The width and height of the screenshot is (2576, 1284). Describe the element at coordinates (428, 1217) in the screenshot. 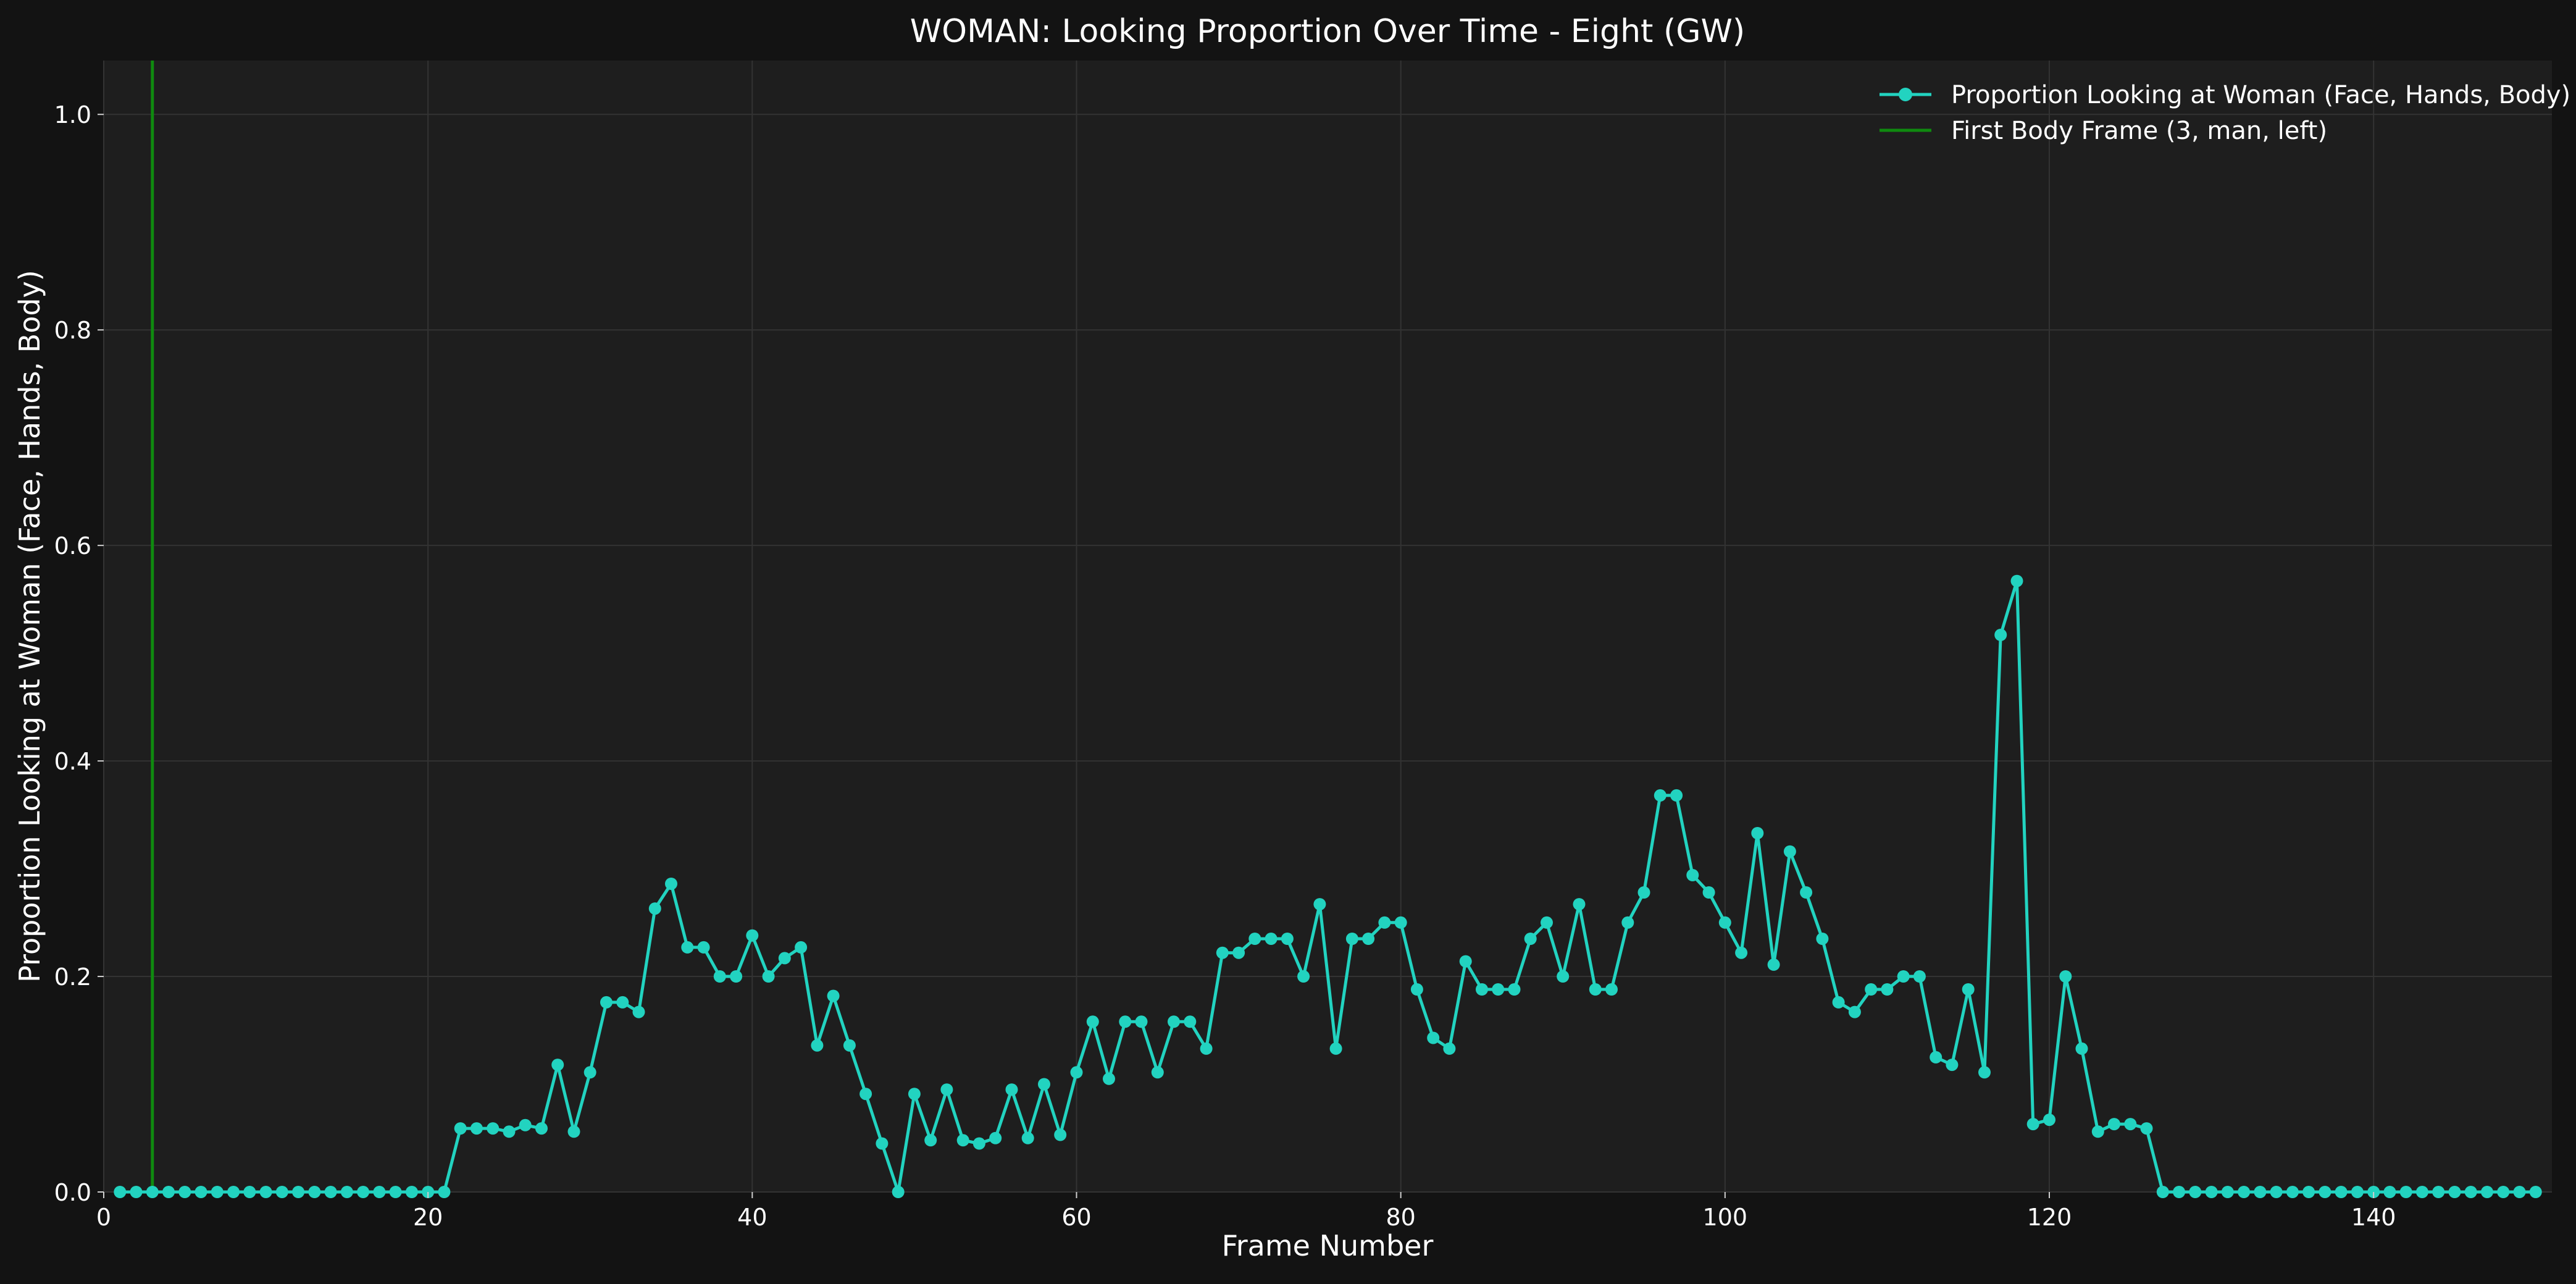

I see `x-tick-label: 20` at that location.